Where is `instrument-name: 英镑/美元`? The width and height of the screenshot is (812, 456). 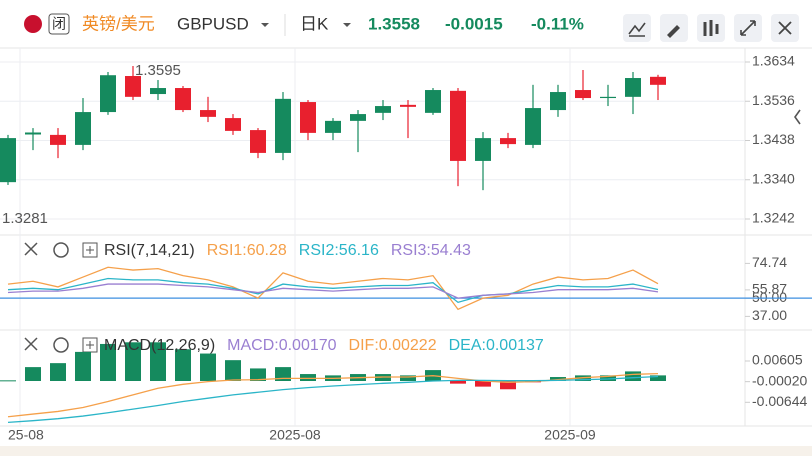
instrument-name: 英镑/美元 is located at coordinates (118, 23).